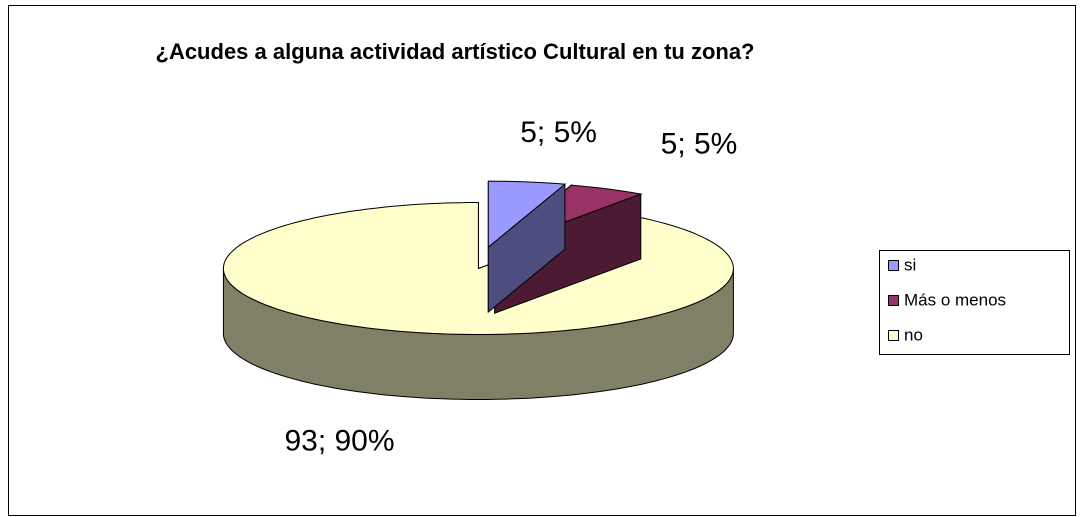  I want to click on slice, so click(527, 247).